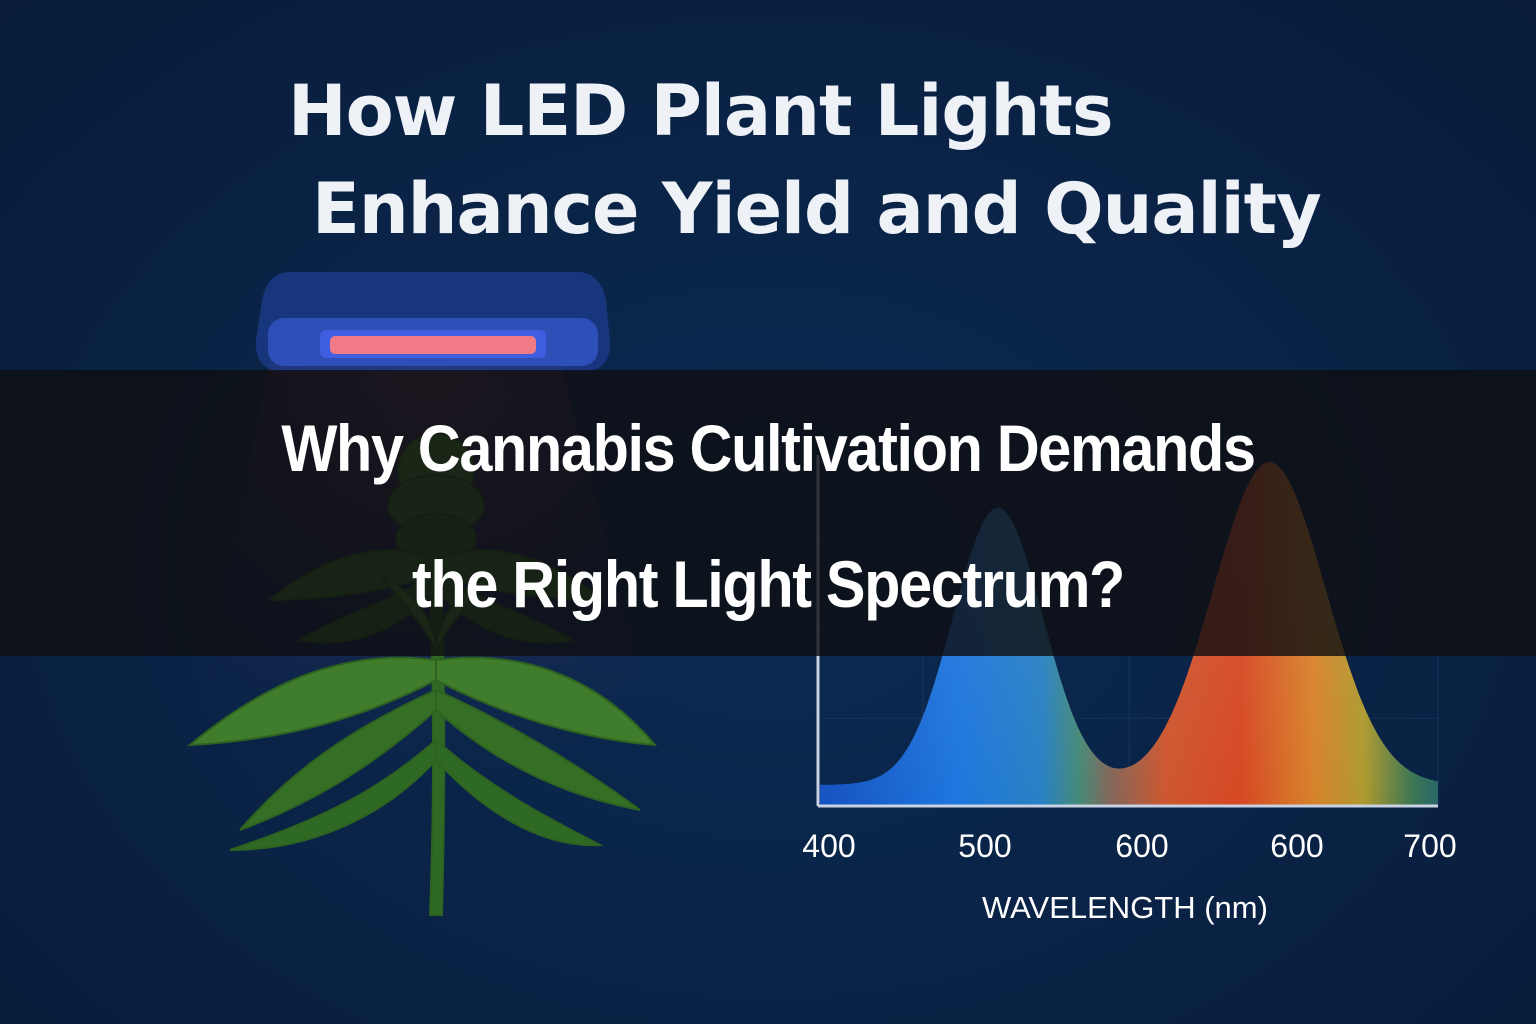 The image size is (1536, 1024). Describe the element at coordinates (829, 846) in the screenshot. I see `x-tick-label: 400` at that location.